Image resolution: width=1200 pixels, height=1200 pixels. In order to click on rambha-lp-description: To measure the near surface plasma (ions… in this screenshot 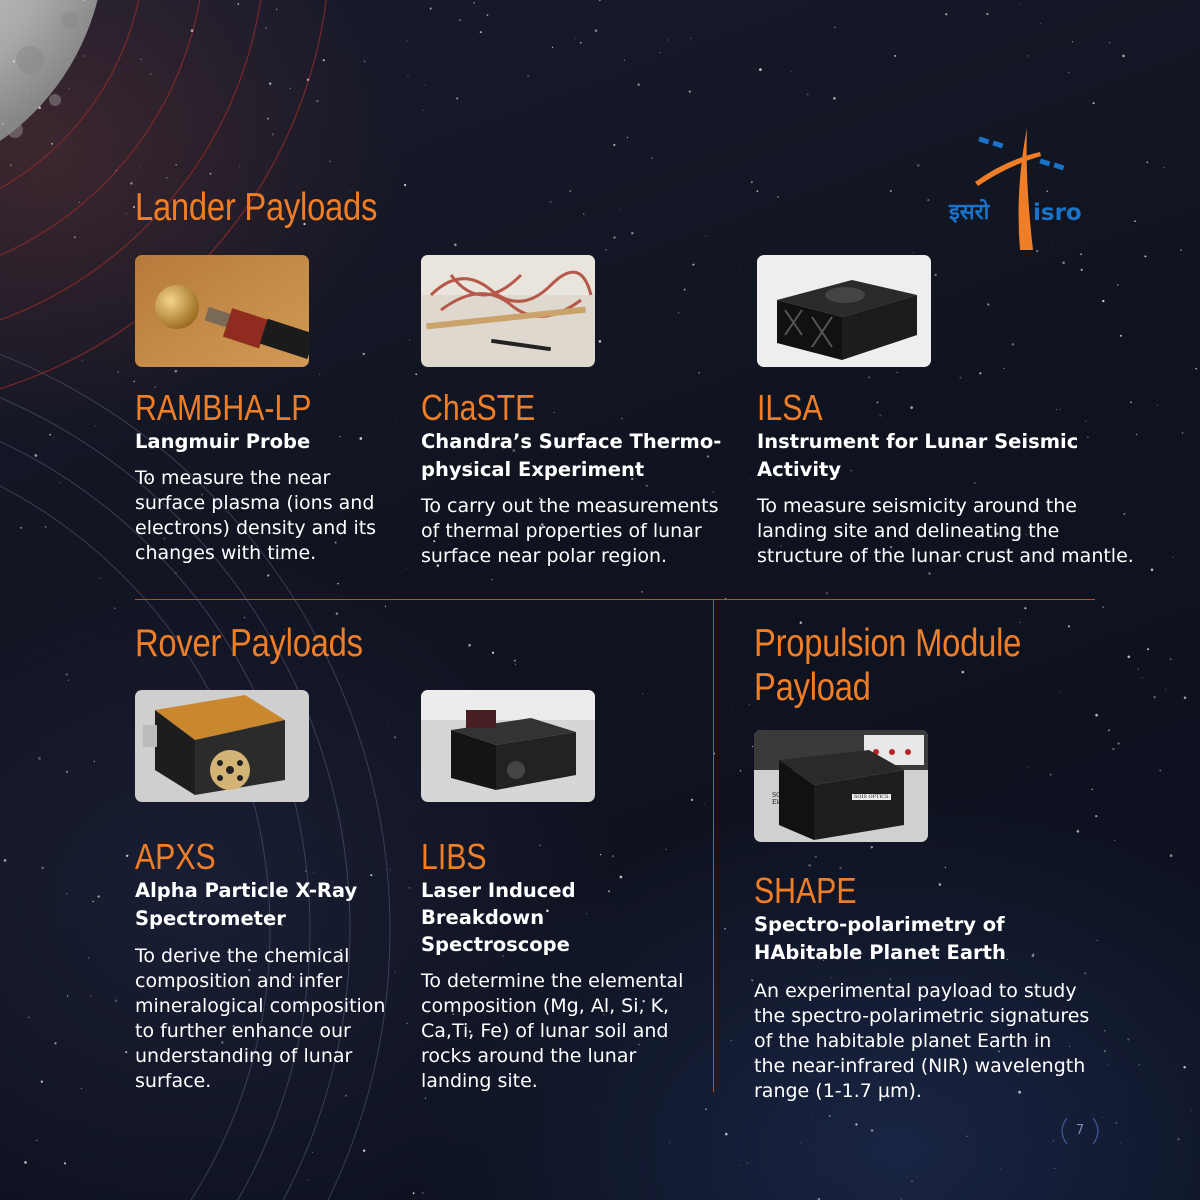, I will do `click(256, 515)`.